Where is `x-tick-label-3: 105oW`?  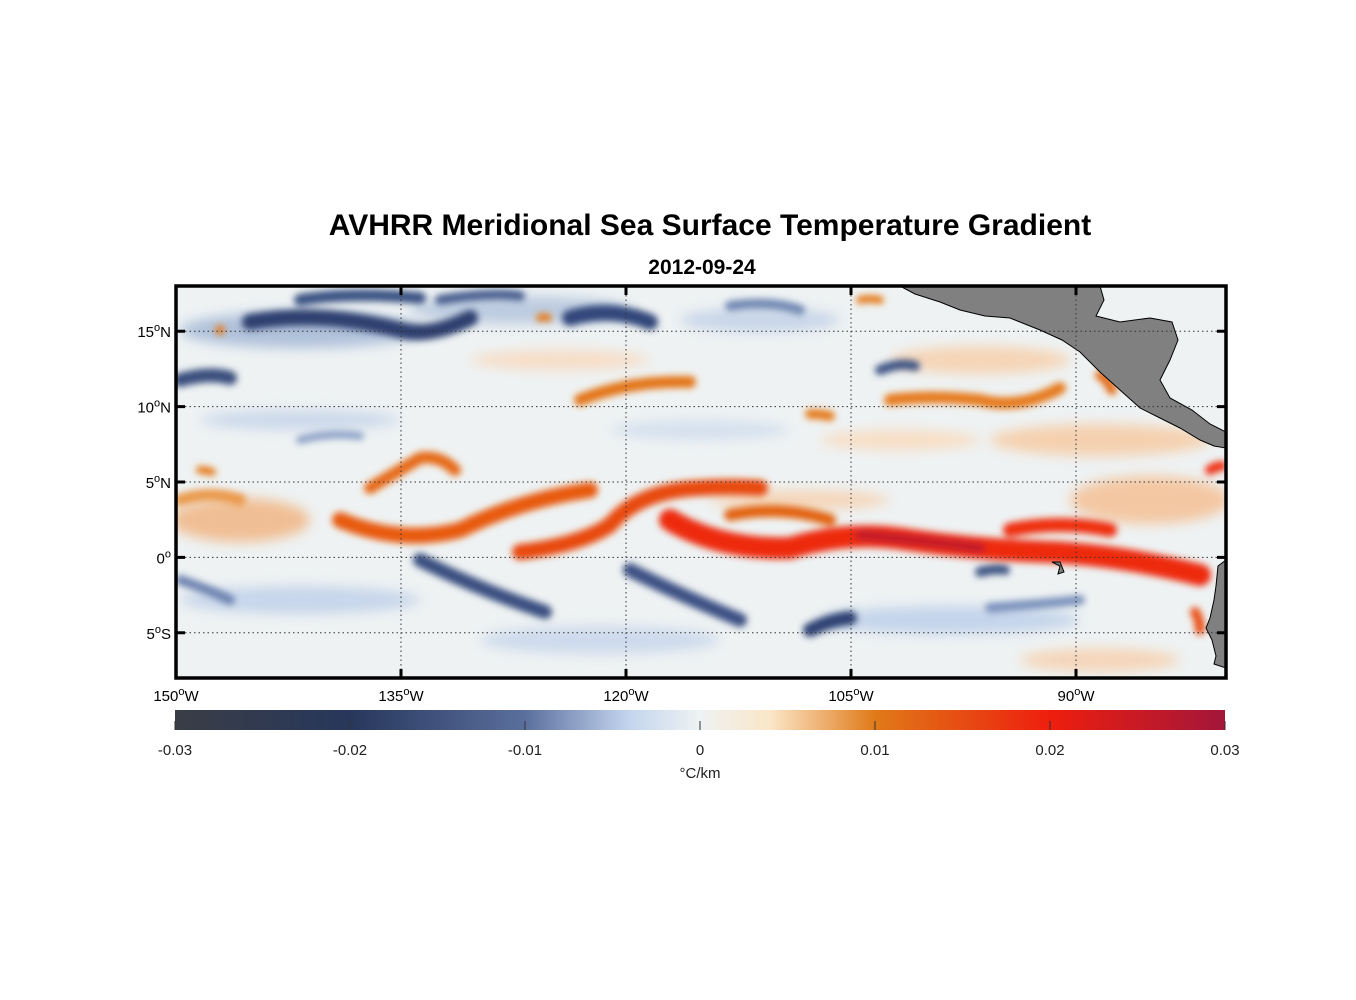
x-tick-label-3: 105oW is located at coordinates (851, 695).